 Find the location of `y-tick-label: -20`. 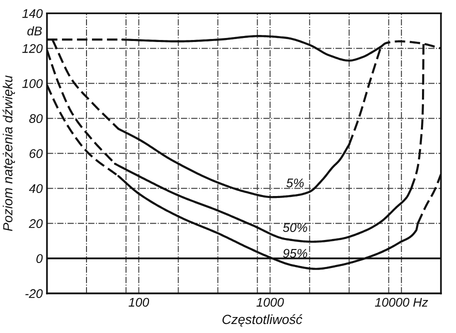

y-tick-label: -20 is located at coordinates (34, 293).